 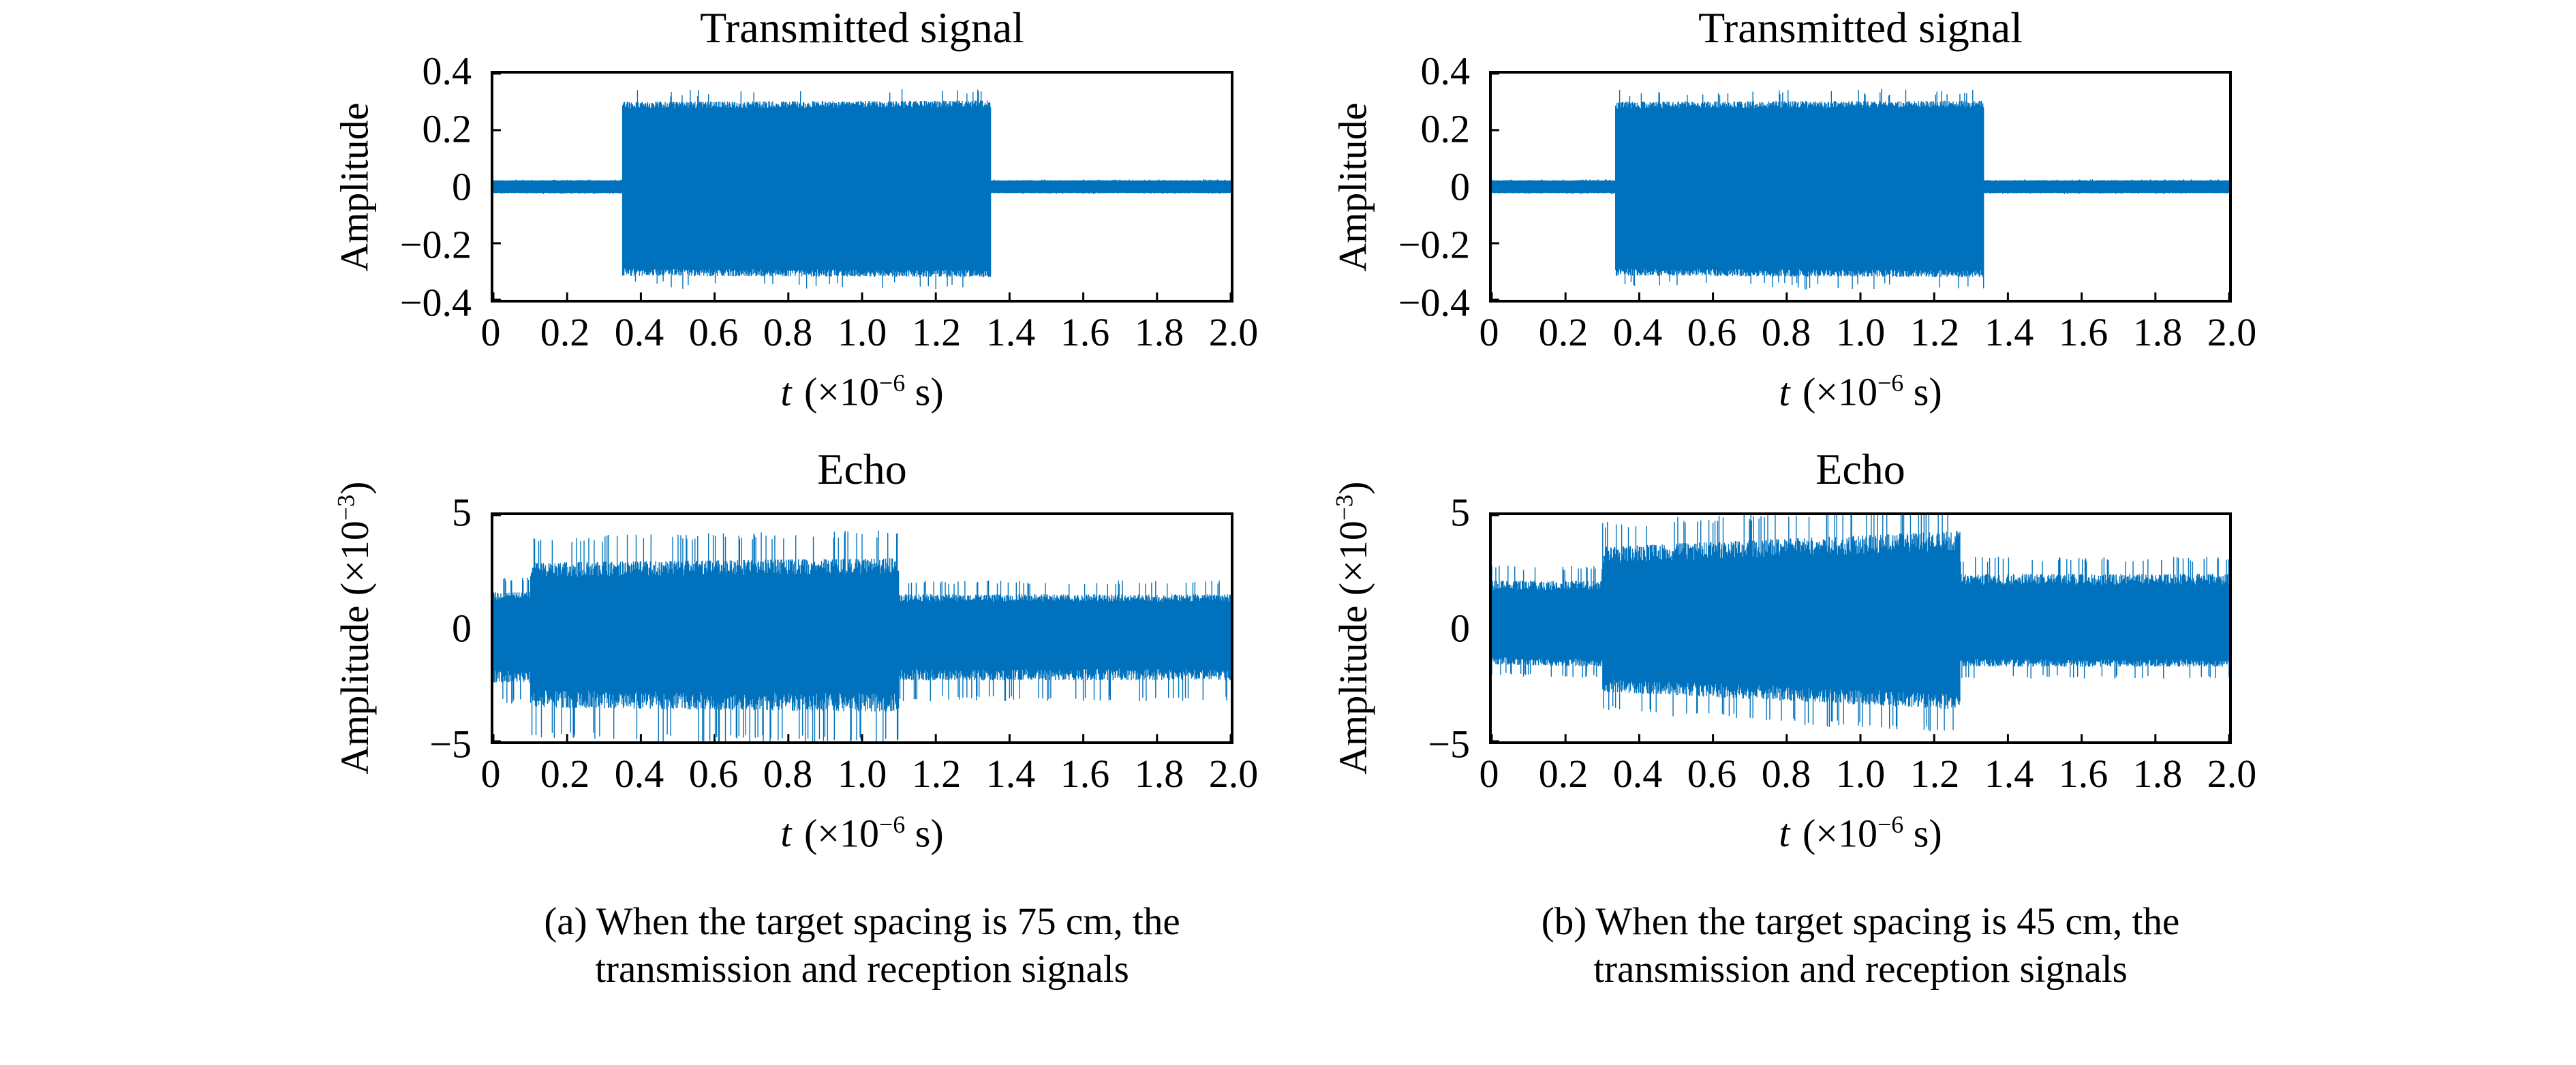 What do you see at coordinates (862, 970) in the screenshot?
I see `caption-line: transmission and reception signals` at bounding box center [862, 970].